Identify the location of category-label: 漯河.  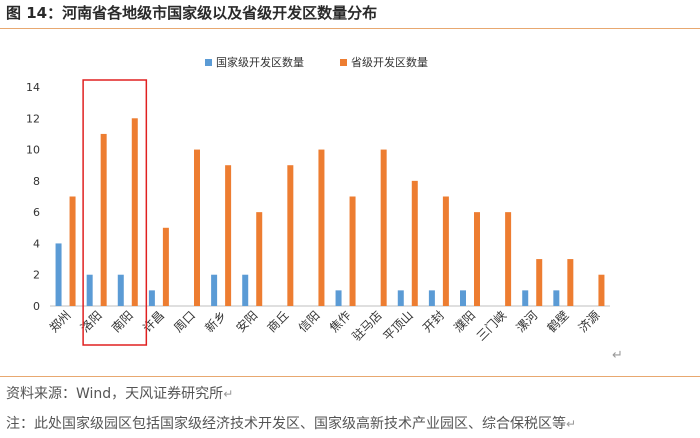
(526, 321).